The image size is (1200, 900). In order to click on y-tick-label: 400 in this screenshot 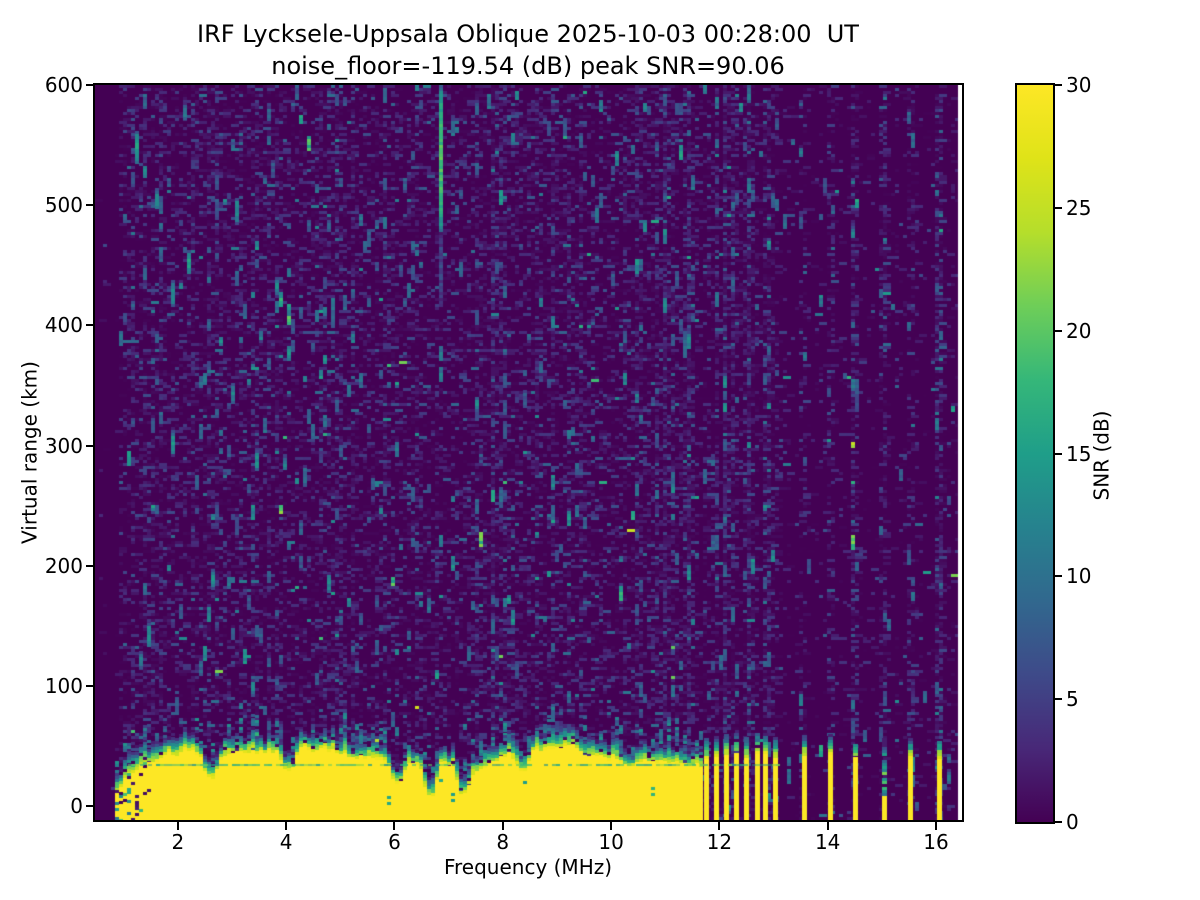, I will do `click(63, 325)`.